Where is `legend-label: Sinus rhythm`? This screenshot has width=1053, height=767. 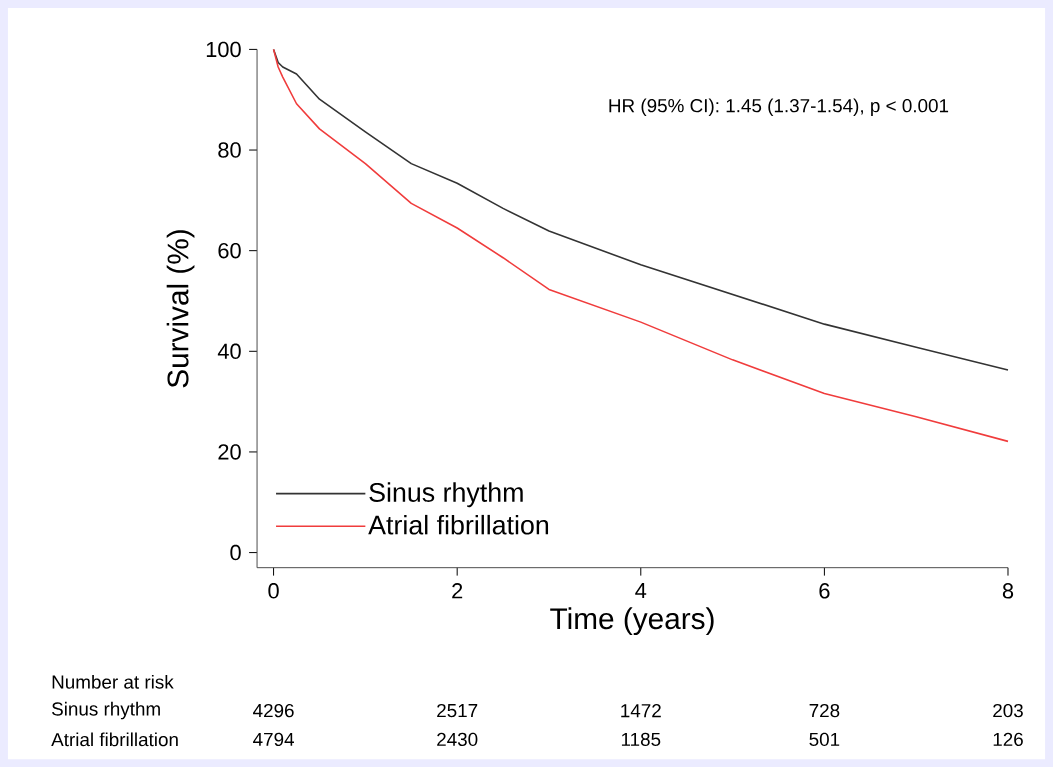
legend-label: Sinus rhythm is located at coordinates (446, 495).